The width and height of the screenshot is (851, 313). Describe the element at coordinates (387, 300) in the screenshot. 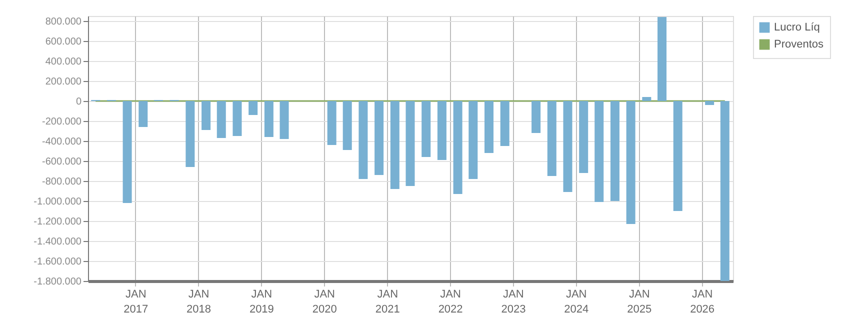

I see `x-tick-label: JAN 2021` at that location.